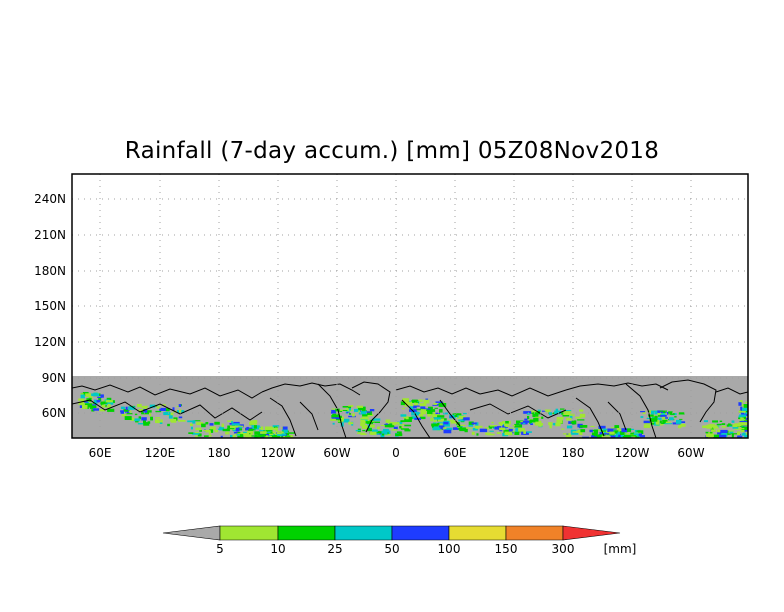 The height and width of the screenshot is (612, 784). What do you see at coordinates (50, 271) in the screenshot?
I see `lat-label: 180N` at bounding box center [50, 271].